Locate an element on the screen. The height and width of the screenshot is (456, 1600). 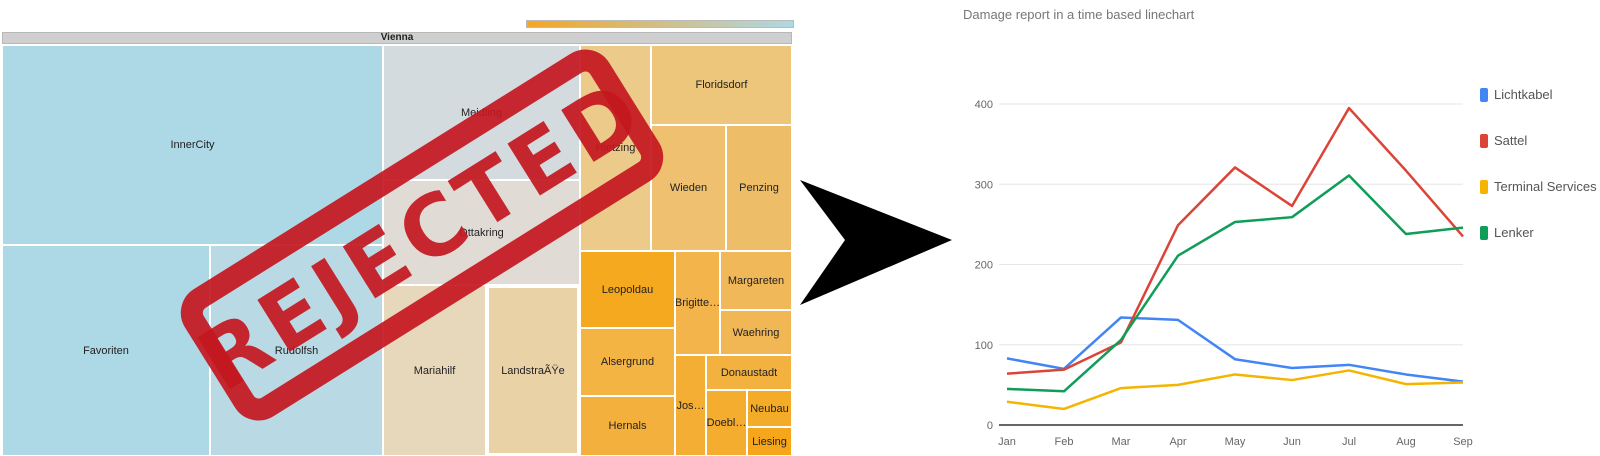
treemap-cell-leopoldau: Leopoldau is located at coordinates (627, 289).